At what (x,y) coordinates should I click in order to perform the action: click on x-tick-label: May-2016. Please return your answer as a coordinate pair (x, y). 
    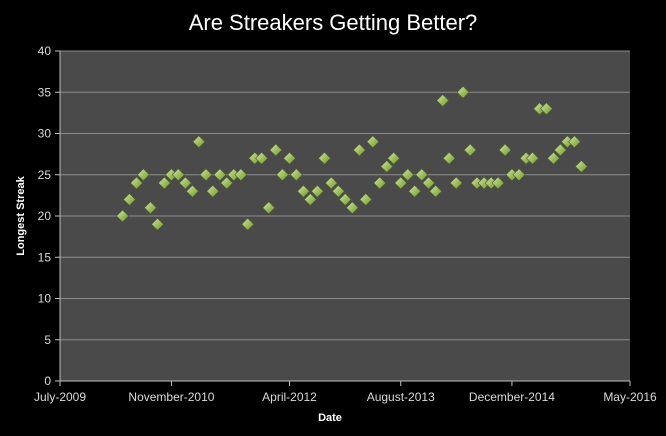
    Looking at the image, I should click on (630, 397).